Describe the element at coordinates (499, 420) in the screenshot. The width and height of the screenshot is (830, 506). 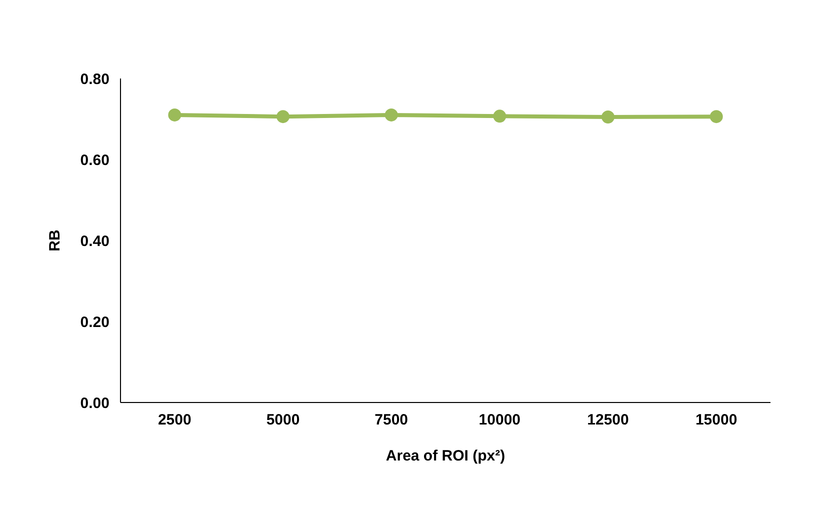
I see `x-tick-label: 10000` at that location.